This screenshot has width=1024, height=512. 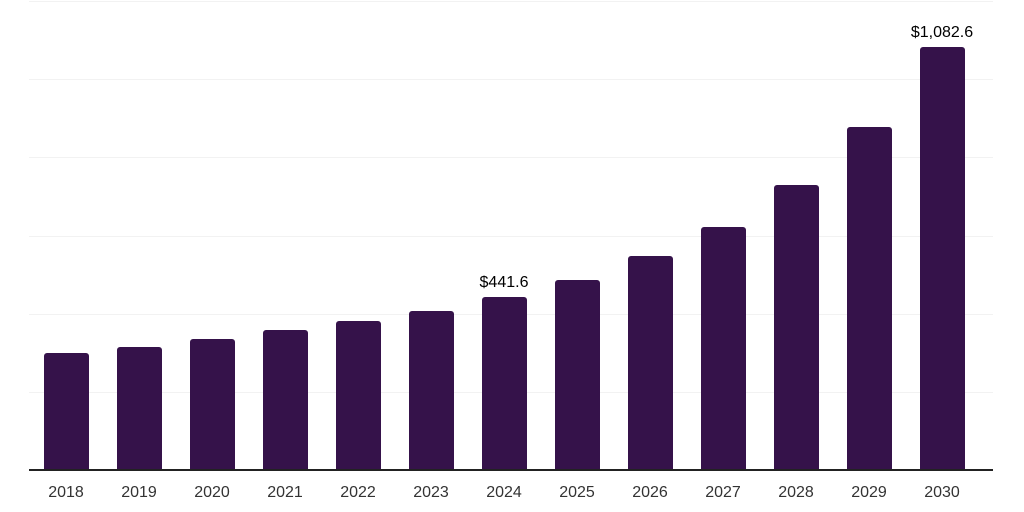 I want to click on bar-2028, so click(x=796, y=327).